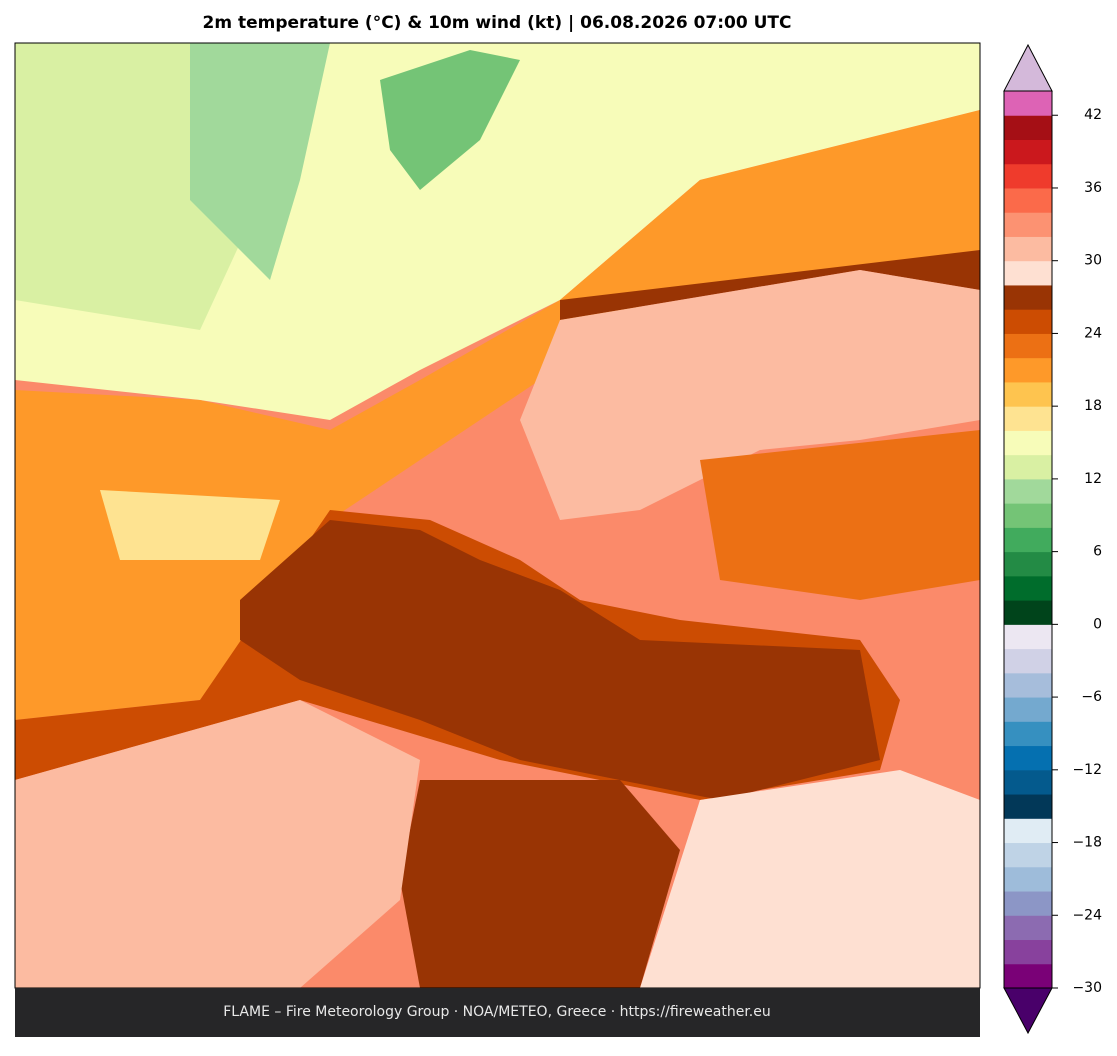 The image size is (1117, 1056). Describe the element at coordinates (1087, 915) in the screenshot. I see `colorbar-tick-label: −24` at that location.